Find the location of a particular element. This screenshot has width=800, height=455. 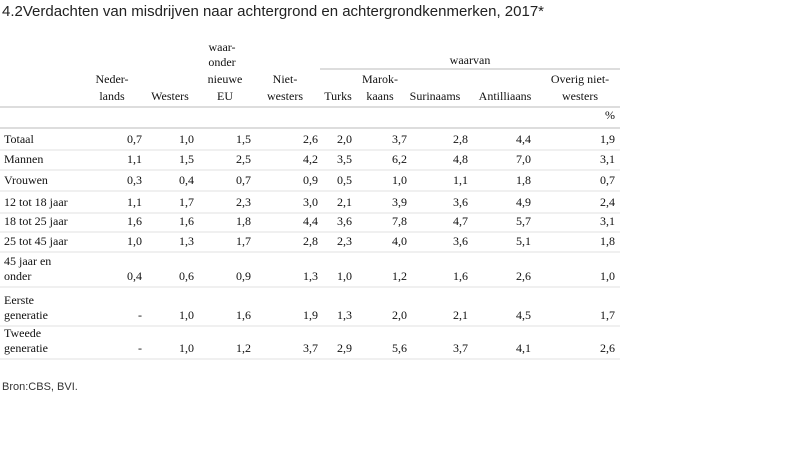

cell: 0,3 is located at coordinates (134, 180).